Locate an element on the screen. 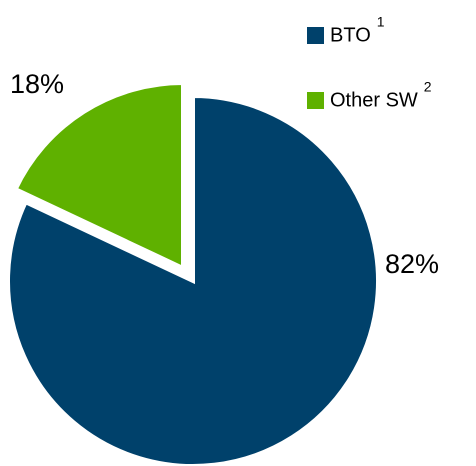 This screenshot has height=466, width=476. legend-label: BTO is located at coordinates (350, 35).